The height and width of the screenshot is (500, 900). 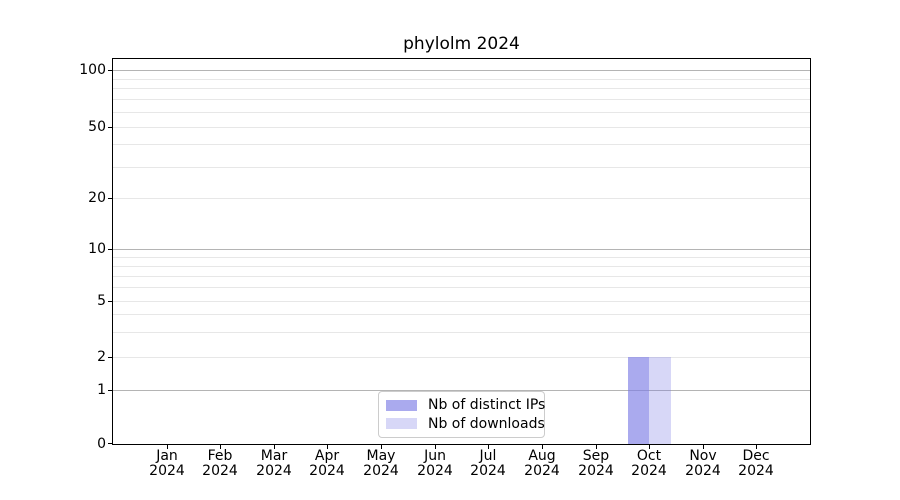 What do you see at coordinates (101, 357) in the screenshot?
I see `y-axis-tick-label: 2` at bounding box center [101, 357].